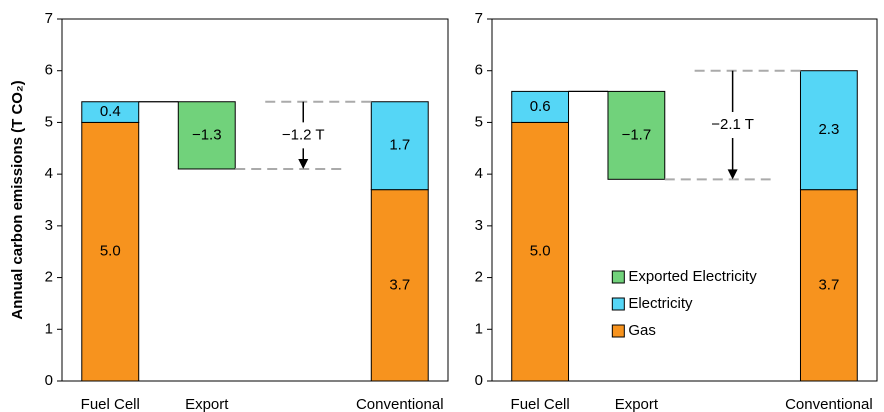 This screenshot has width=884, height=412. Describe the element at coordinates (17, 199) in the screenshot. I see `y-axis-label: Annual carbon emissions (T CO₂)` at that location.